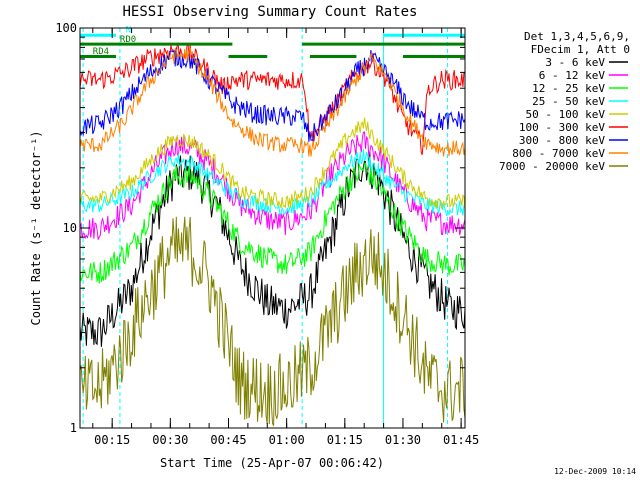 The height and width of the screenshot is (480, 640). Describe the element at coordinates (128, 30) in the screenshot. I see `flag-label-n: N` at that location.